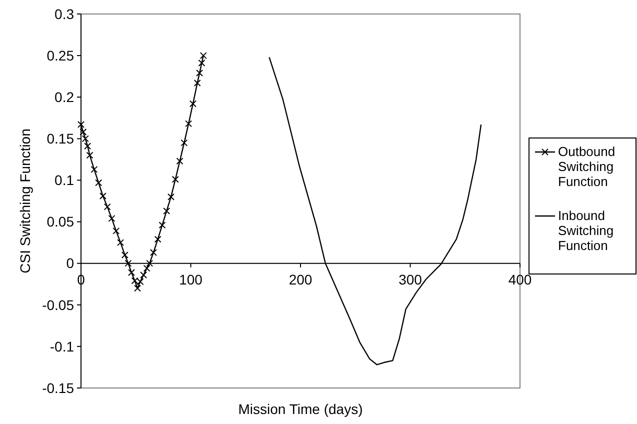 This screenshot has height=424, width=637. What do you see at coordinates (64, 180) in the screenshot?
I see `y-tick-label: 0.1` at bounding box center [64, 180].